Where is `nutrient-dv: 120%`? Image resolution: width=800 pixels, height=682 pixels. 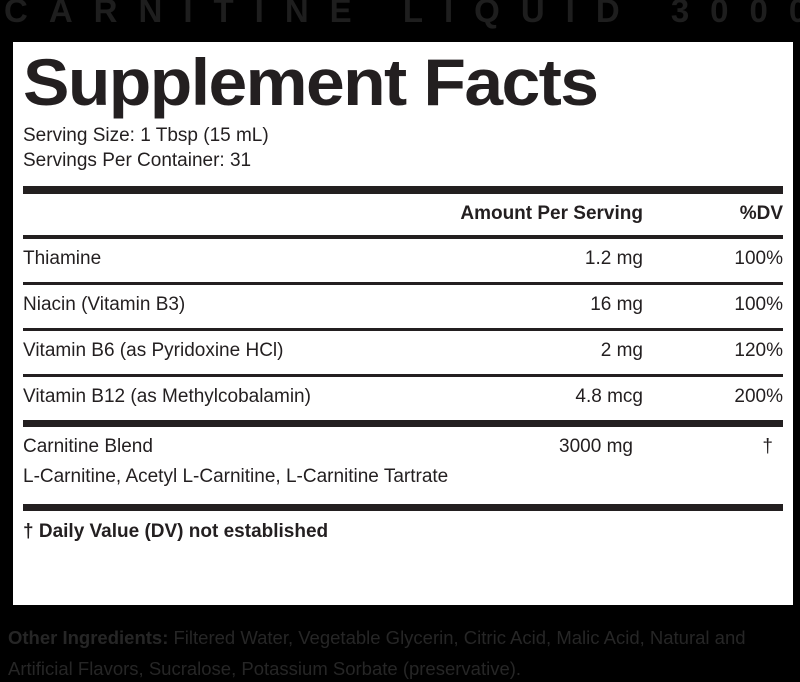 nutrient-dv: 120% is located at coordinates (758, 350).